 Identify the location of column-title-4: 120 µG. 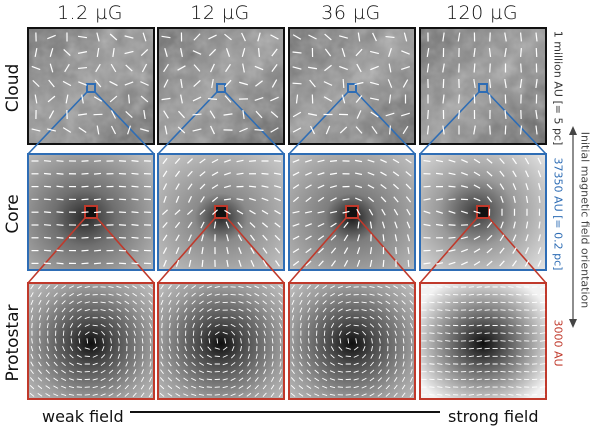
(482, 13).